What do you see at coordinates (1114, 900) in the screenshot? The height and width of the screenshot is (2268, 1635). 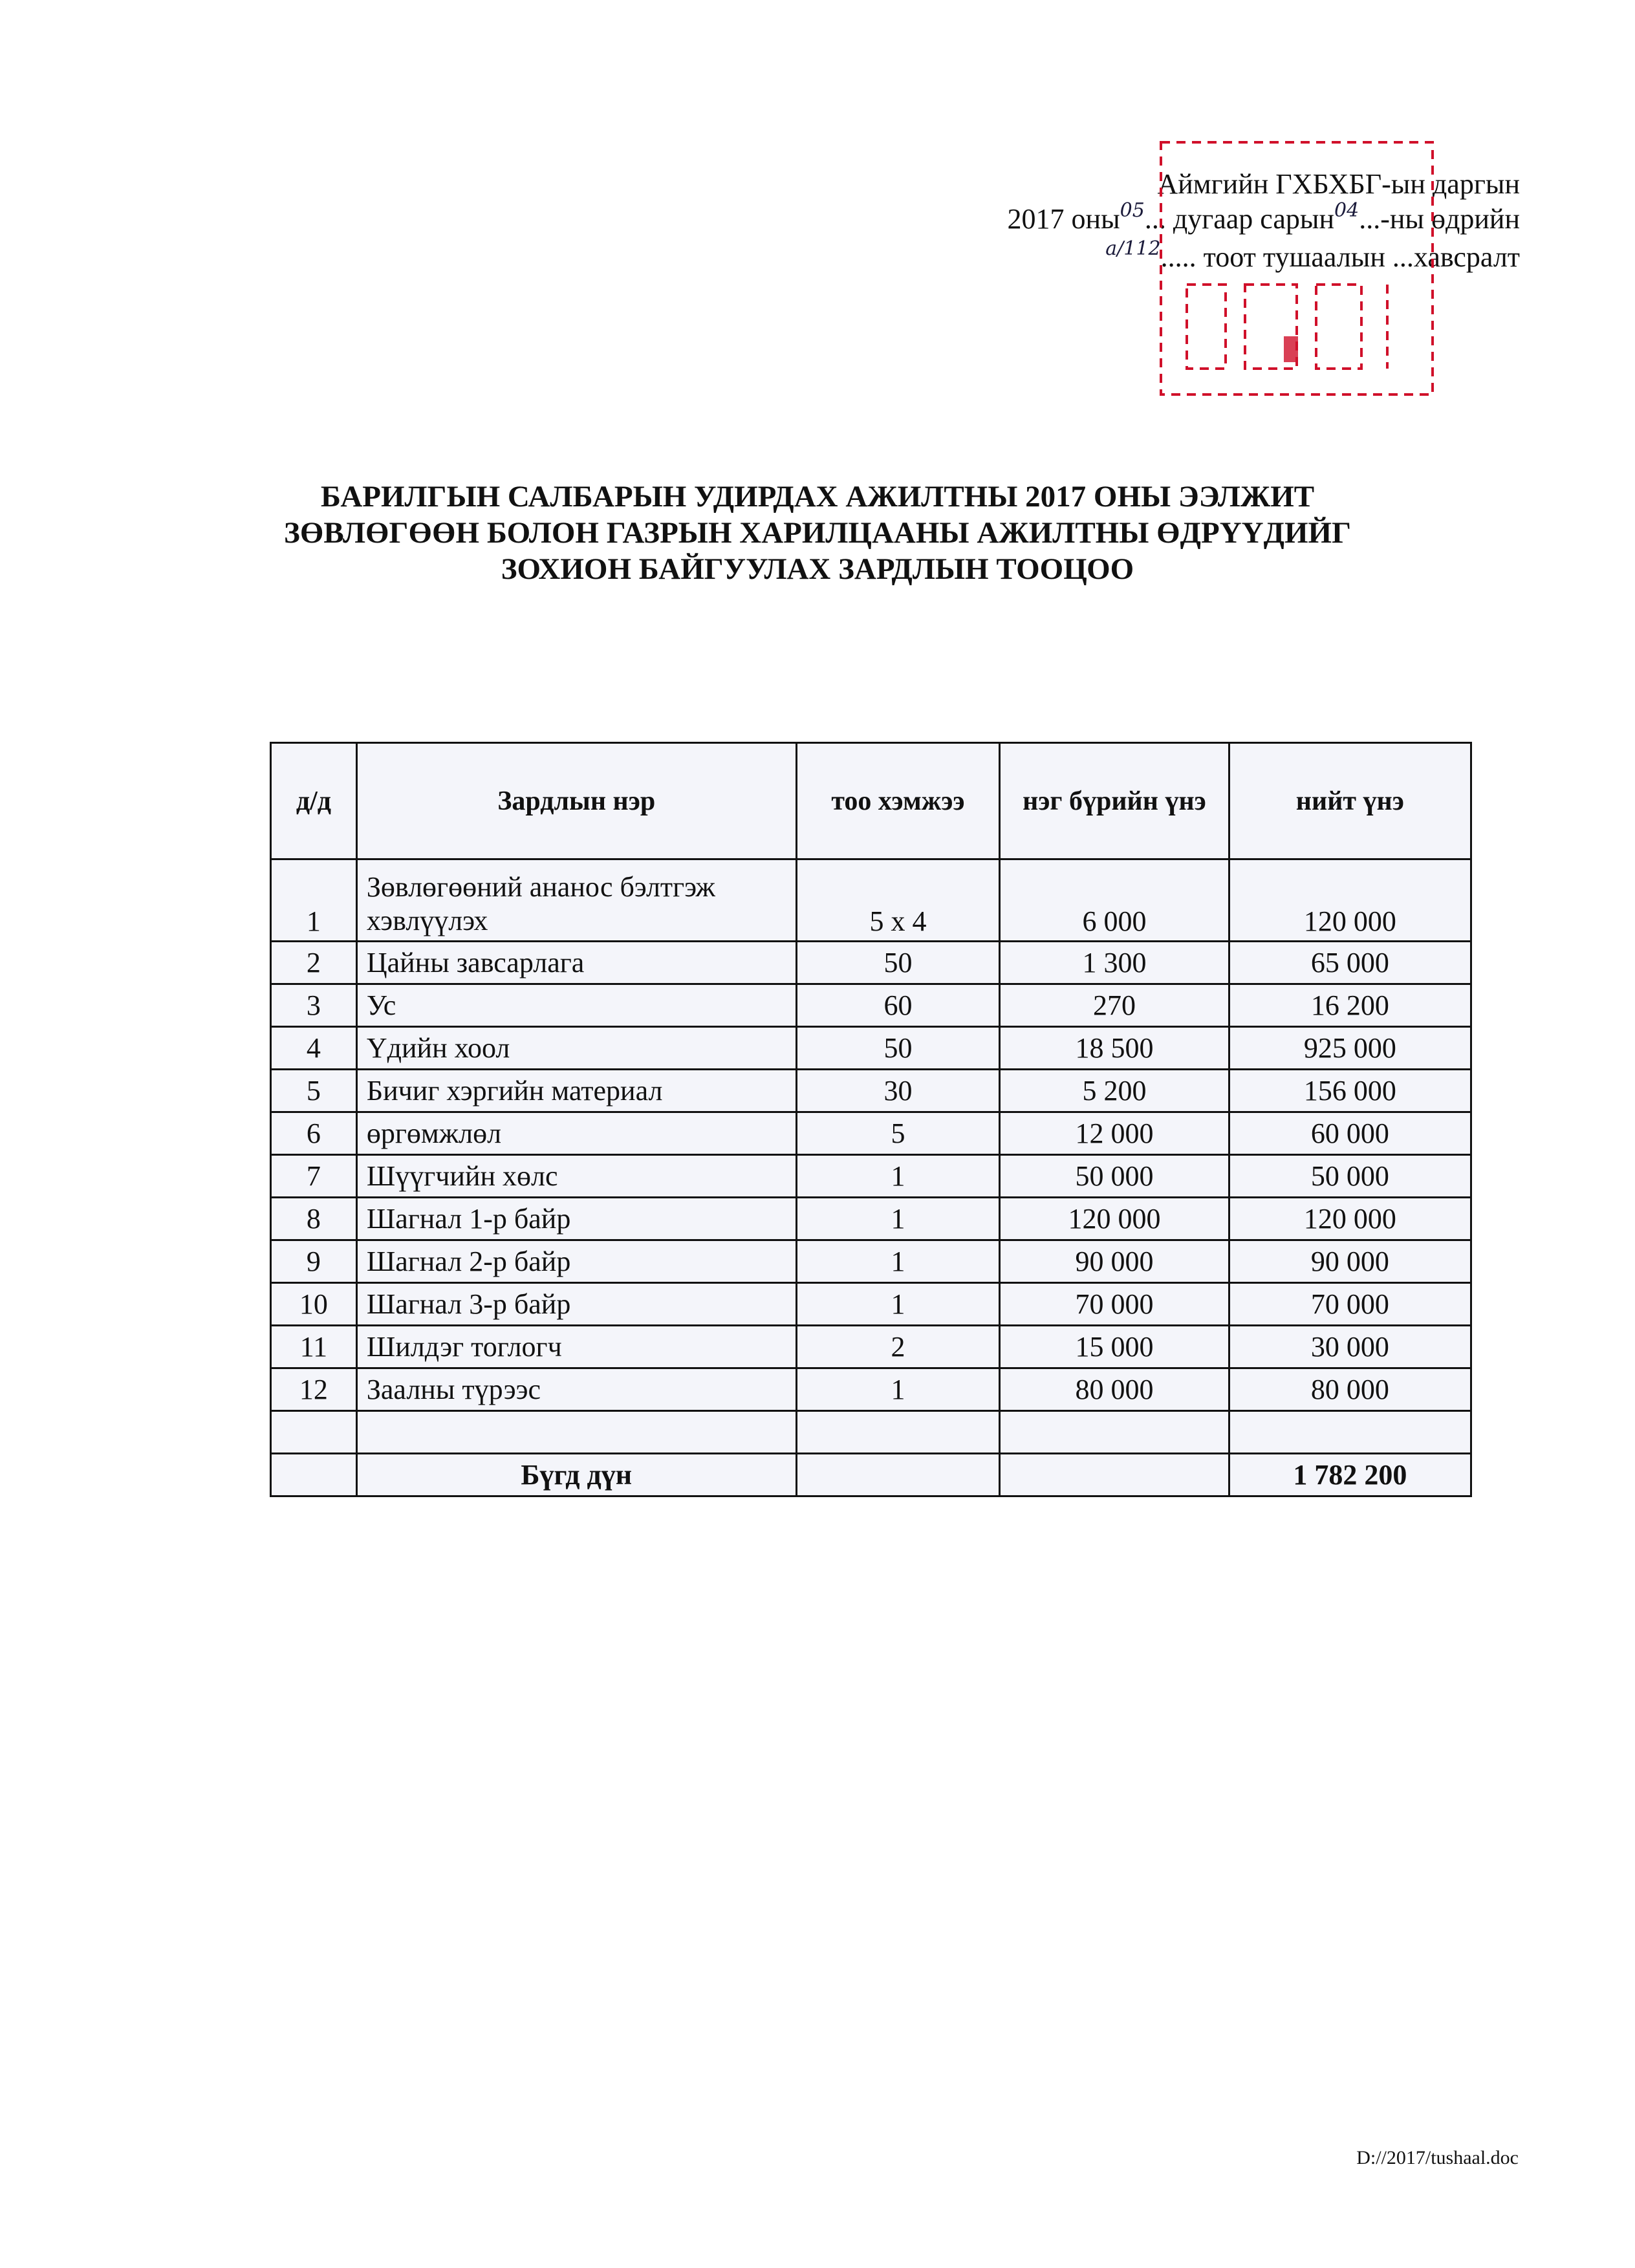 I see `unit-price: 6 000` at bounding box center [1114, 900].